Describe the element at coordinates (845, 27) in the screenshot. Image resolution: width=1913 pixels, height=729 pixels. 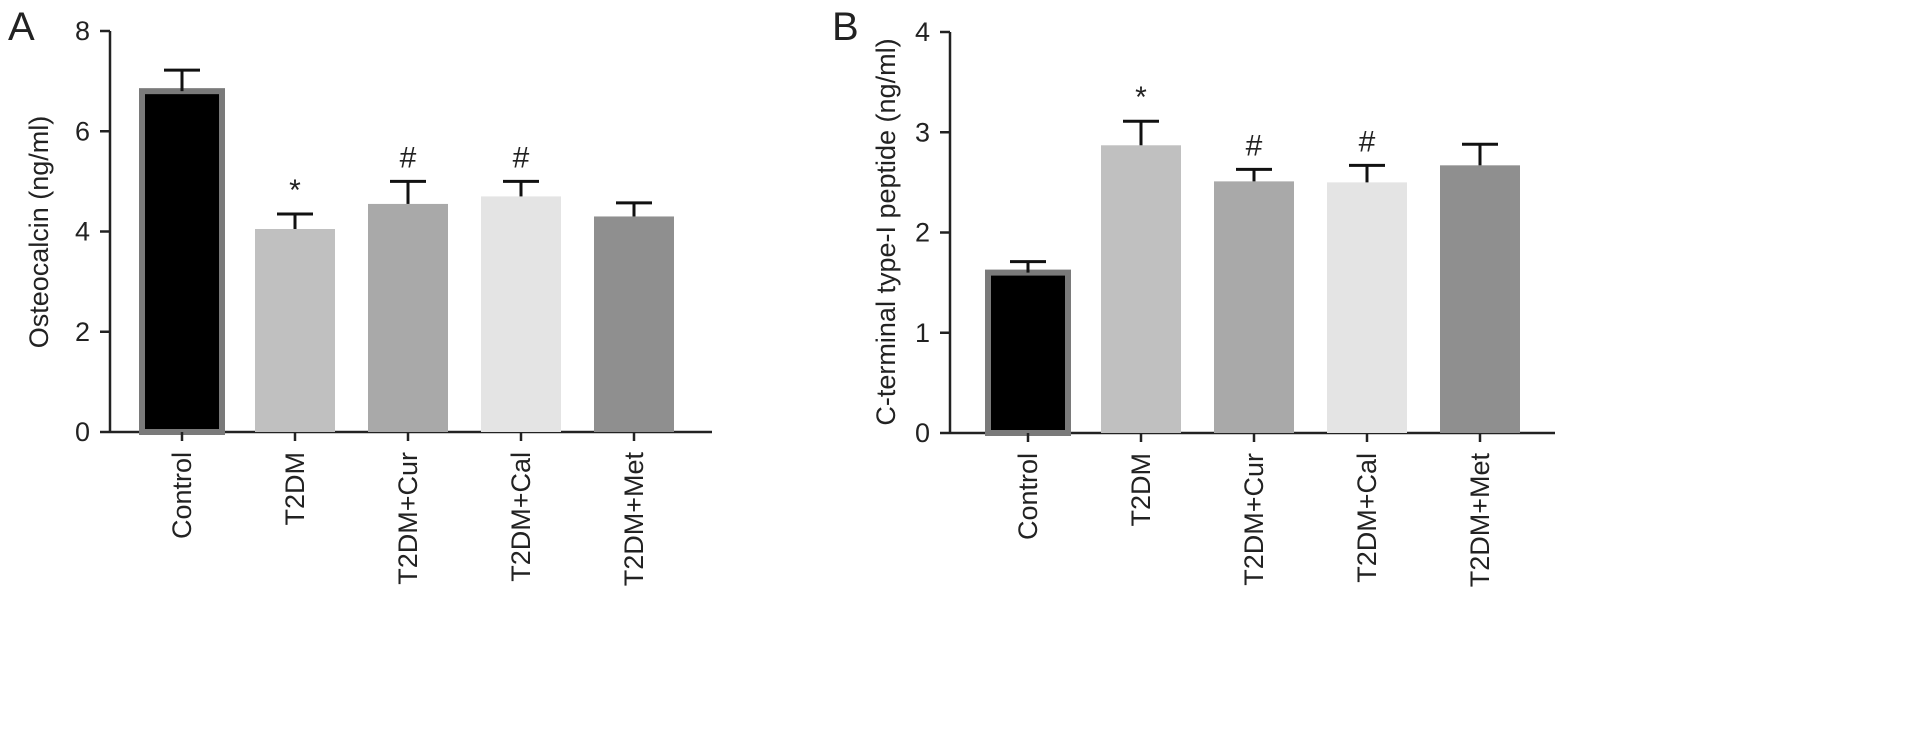
I see `panel-letter: B` at that location.